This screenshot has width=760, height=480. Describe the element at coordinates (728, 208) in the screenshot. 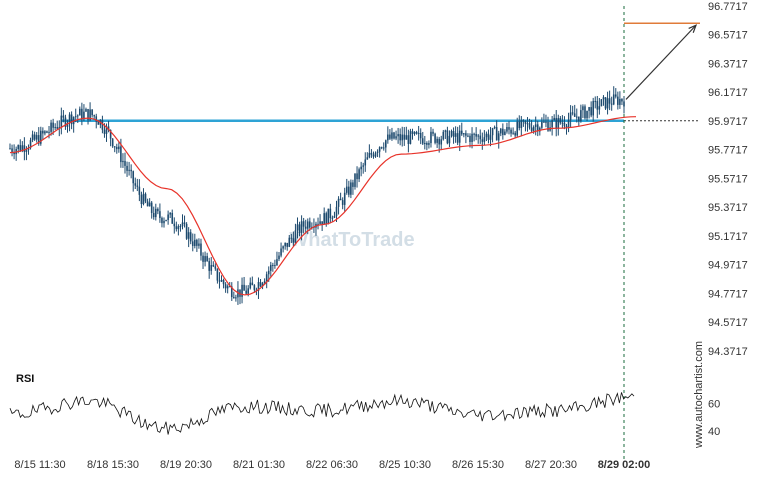

I see `y-tick-label: 95.3717` at that location.